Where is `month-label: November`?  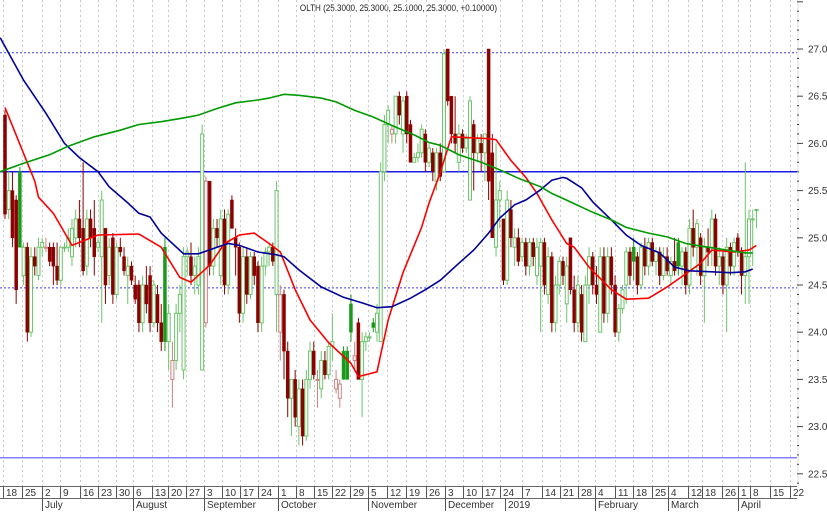
month-label: November is located at coordinates (394, 505).